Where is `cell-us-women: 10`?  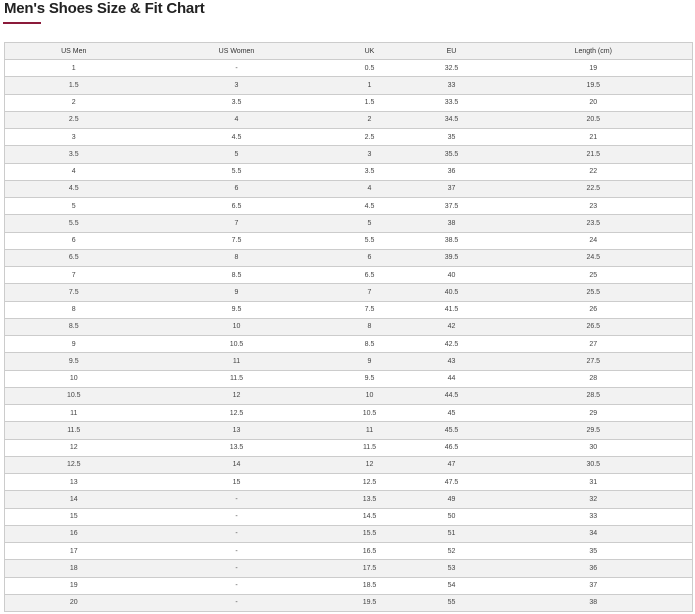
cell-us-women: 10 is located at coordinates (236, 327).